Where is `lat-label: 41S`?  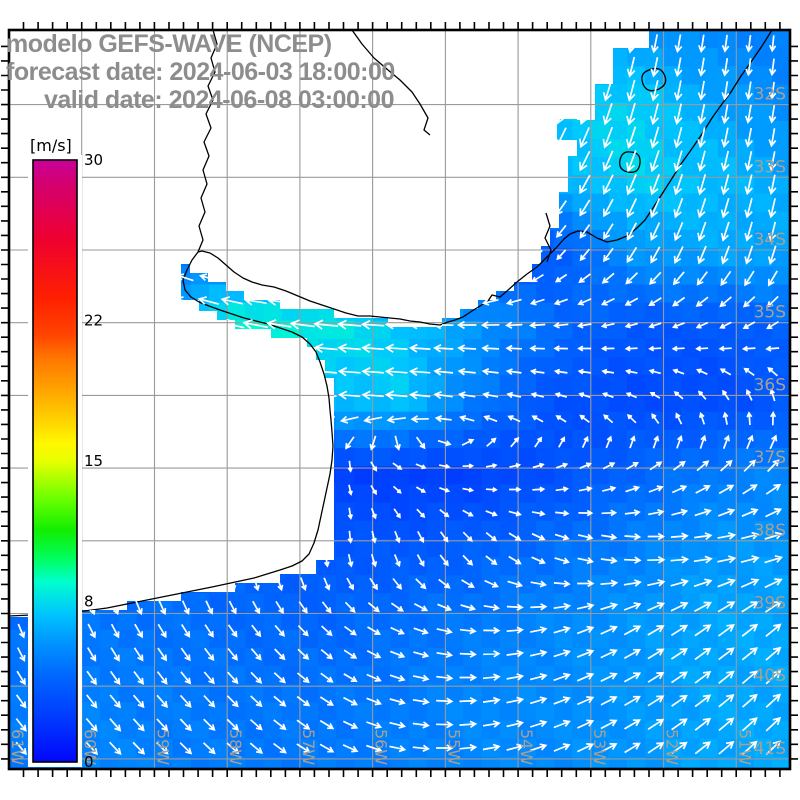
lat-label: 41S is located at coordinates (770, 749).